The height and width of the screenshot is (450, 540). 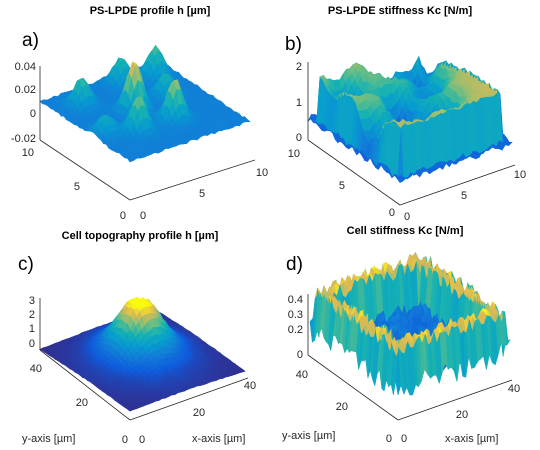 What do you see at coordinates (202, 194) in the screenshot?
I see `panel-a-x-tick: 5` at bounding box center [202, 194].